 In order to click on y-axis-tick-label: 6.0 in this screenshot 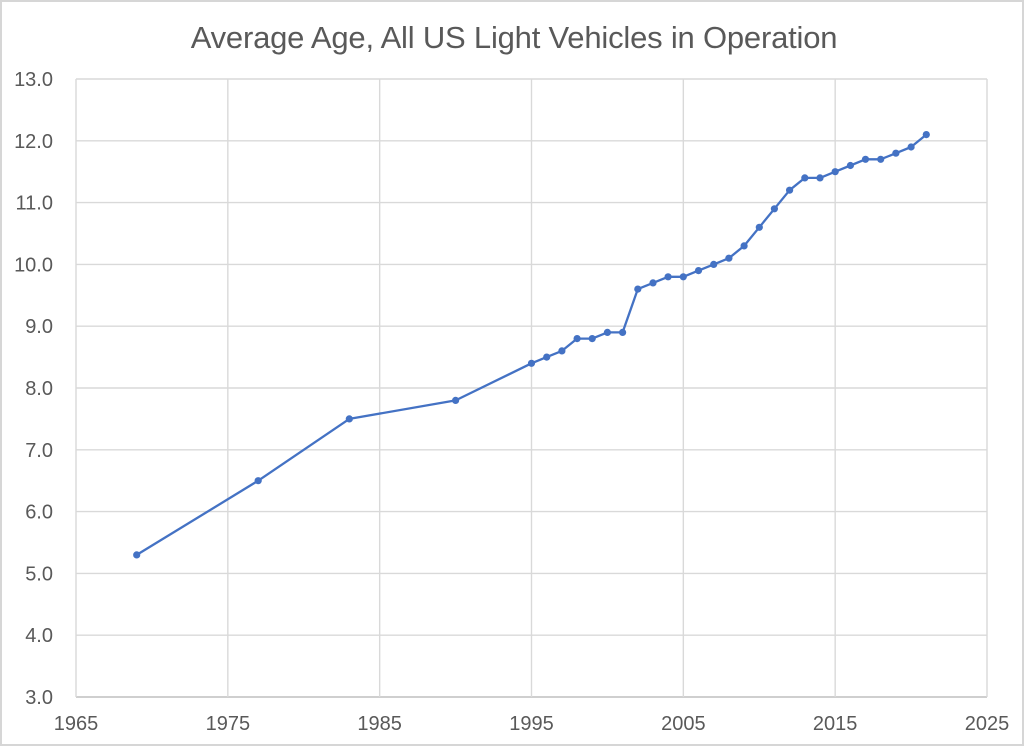, I will do `click(39, 513)`.